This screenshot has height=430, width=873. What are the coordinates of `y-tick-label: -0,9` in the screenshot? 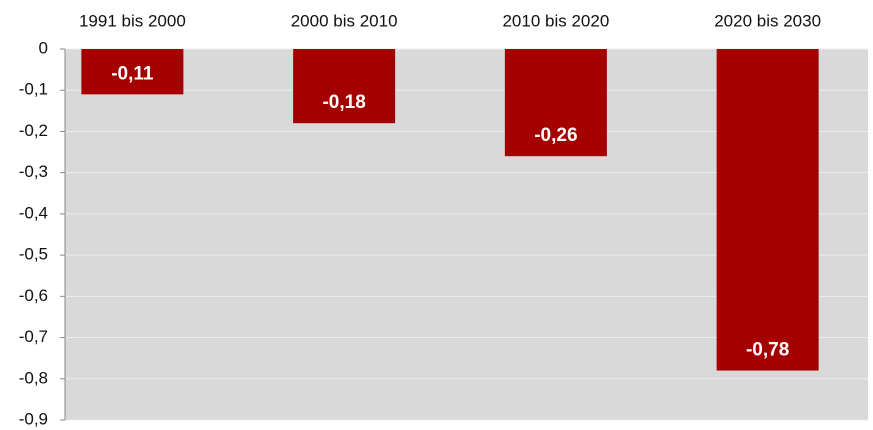 It's located at (33, 418).